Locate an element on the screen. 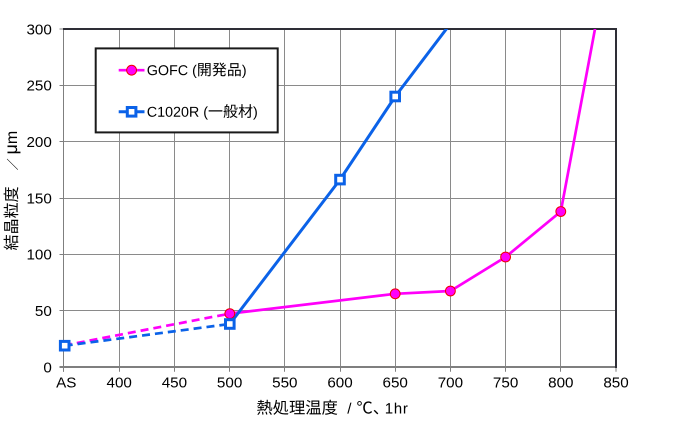  svg-text: 250 is located at coordinates (38, 86).